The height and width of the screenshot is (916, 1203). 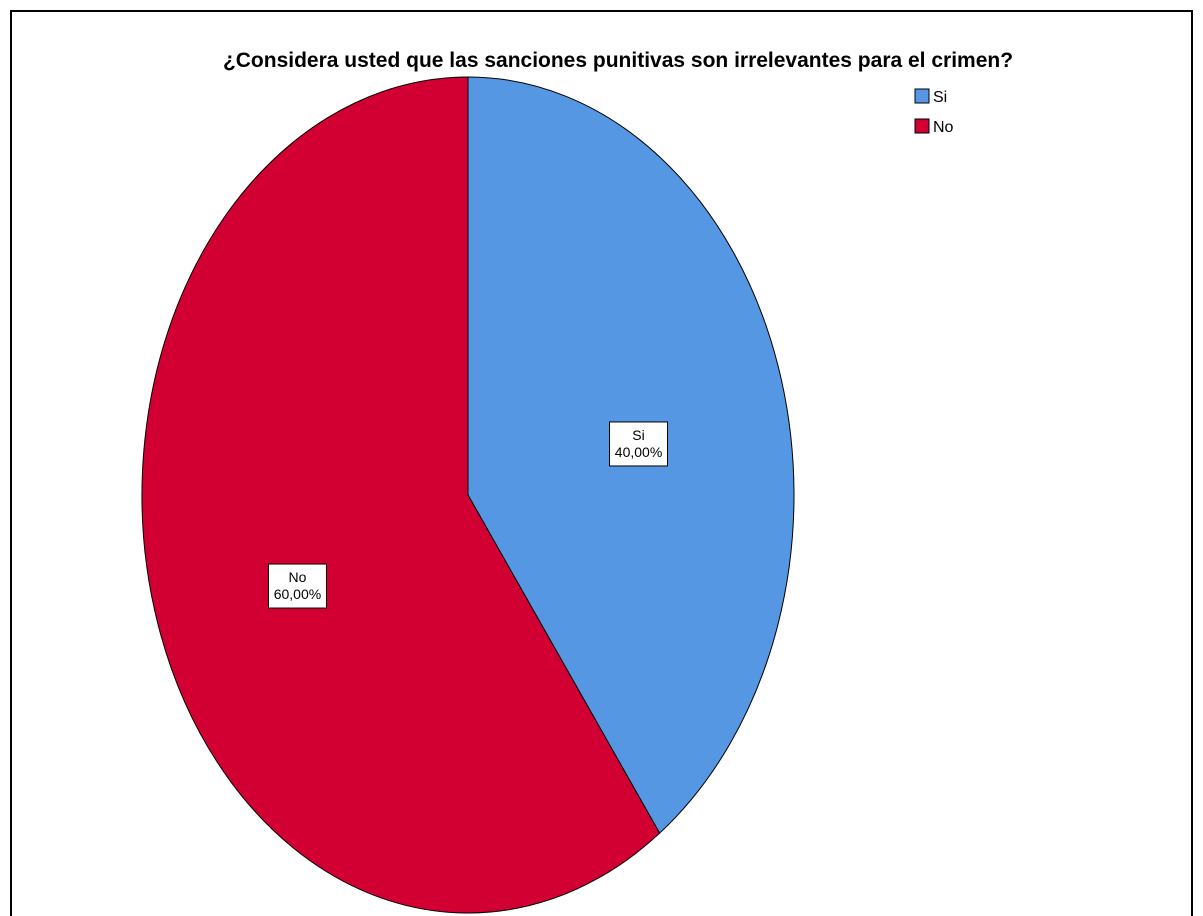 I want to click on slice-label-value: 40,00%, so click(x=638, y=452).